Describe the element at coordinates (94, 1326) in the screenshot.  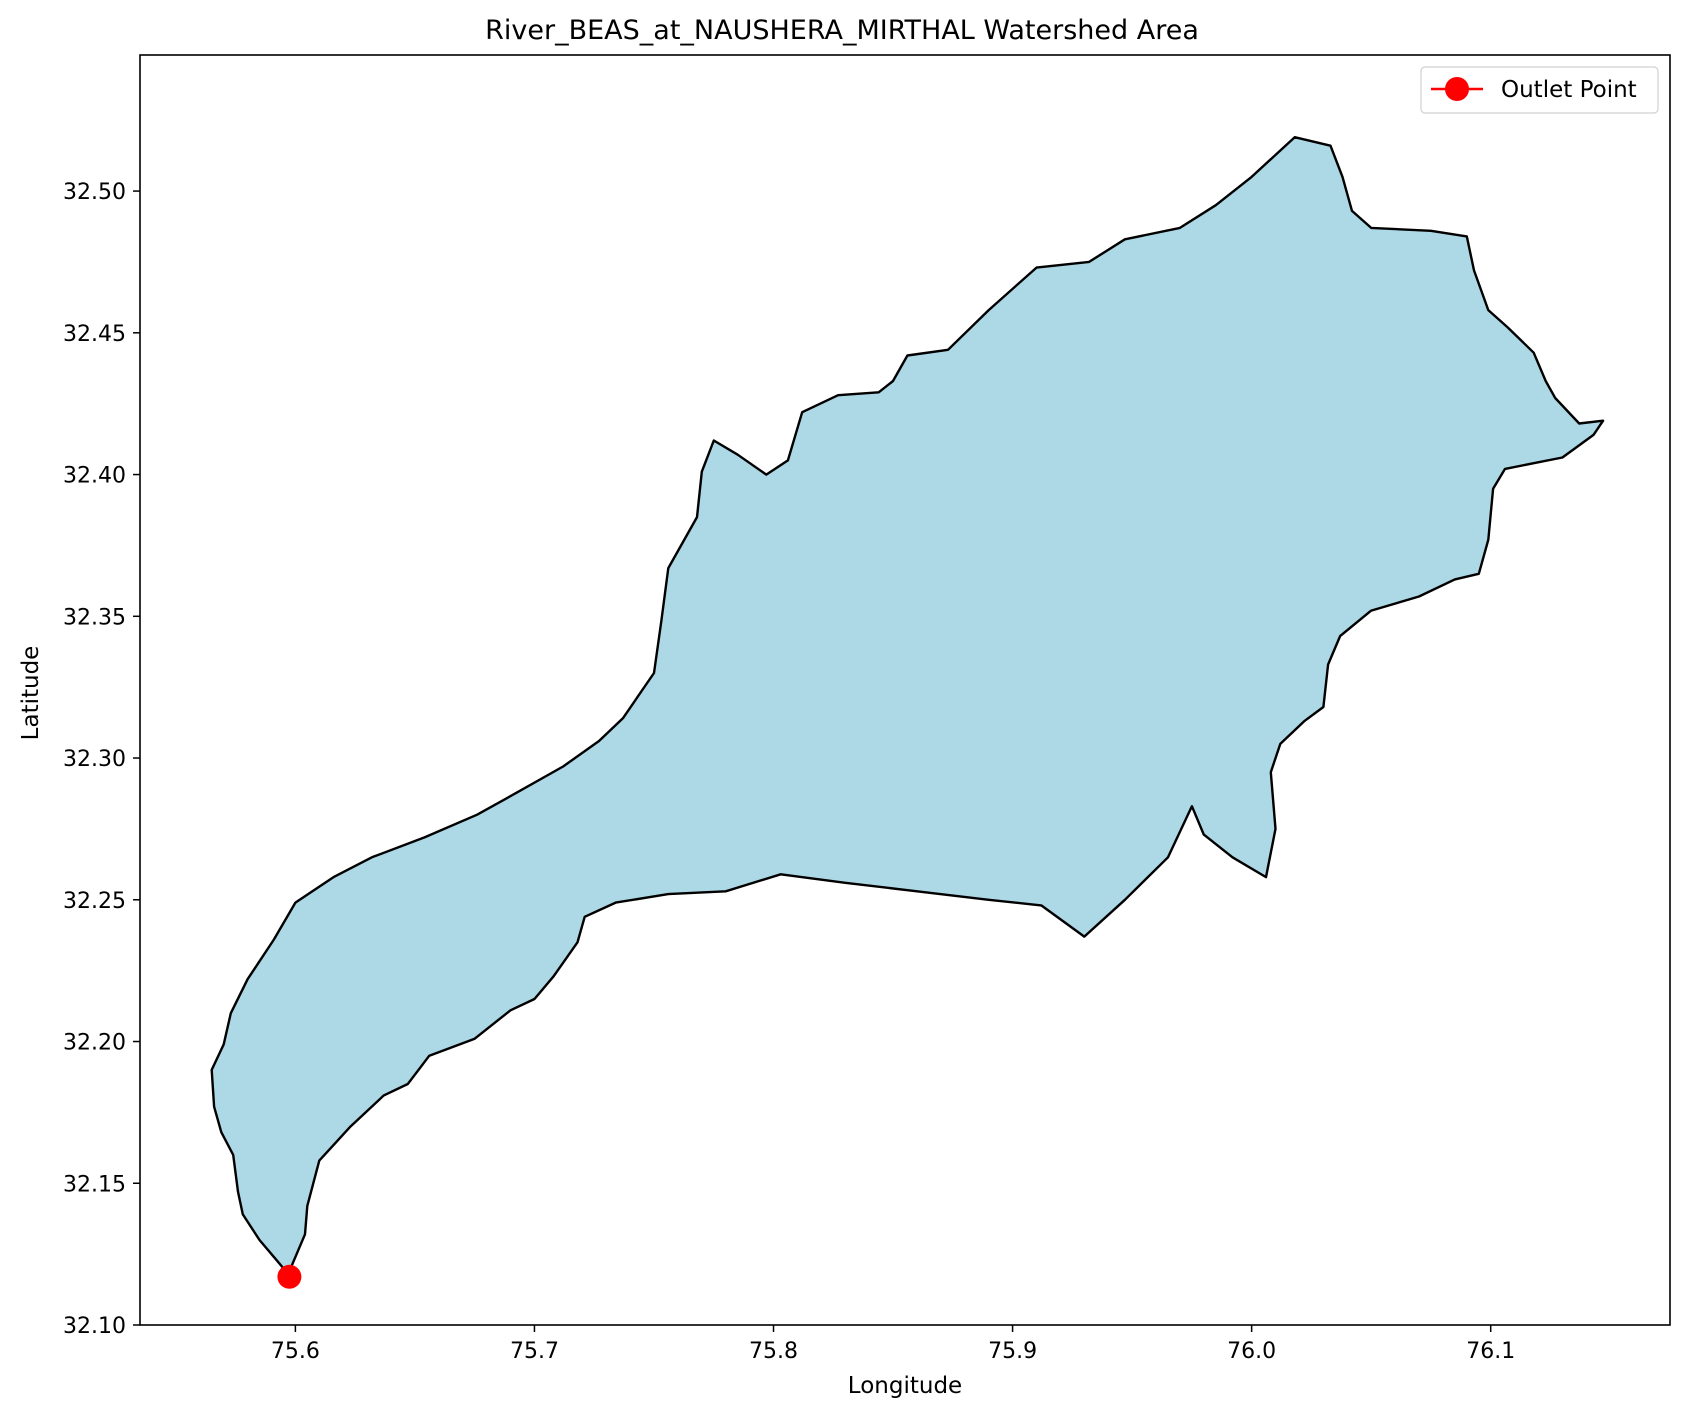
I see `y-tick-label: 32.10` at that location.